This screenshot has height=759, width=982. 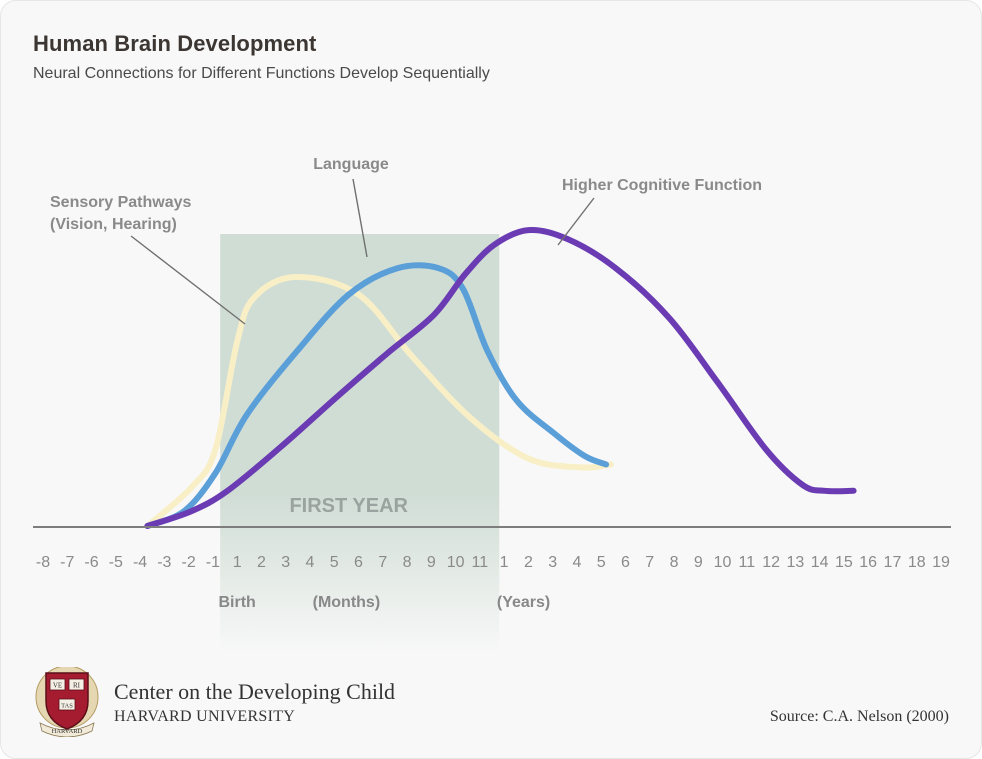 What do you see at coordinates (844, 562) in the screenshot?
I see `x-tick-label: 15` at bounding box center [844, 562].